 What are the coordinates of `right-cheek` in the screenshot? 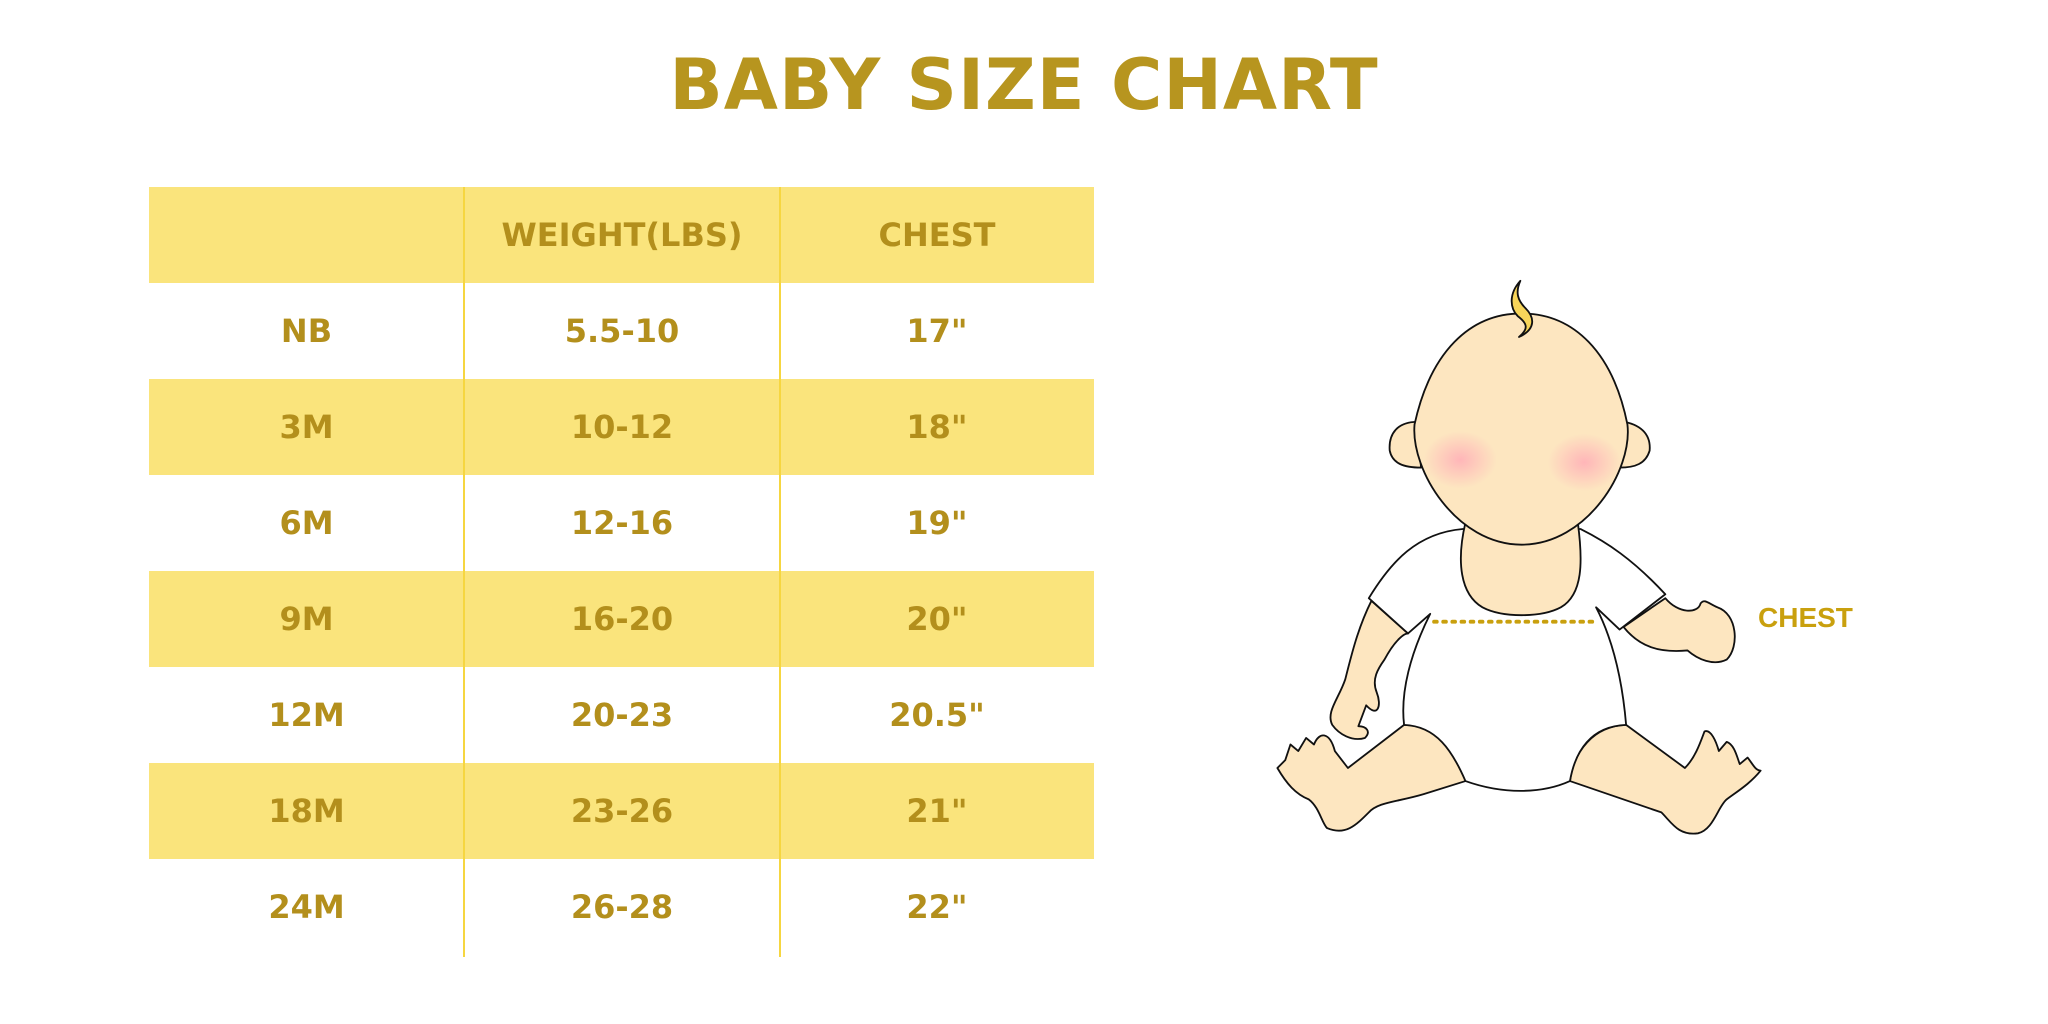 It's located at (1584, 462).